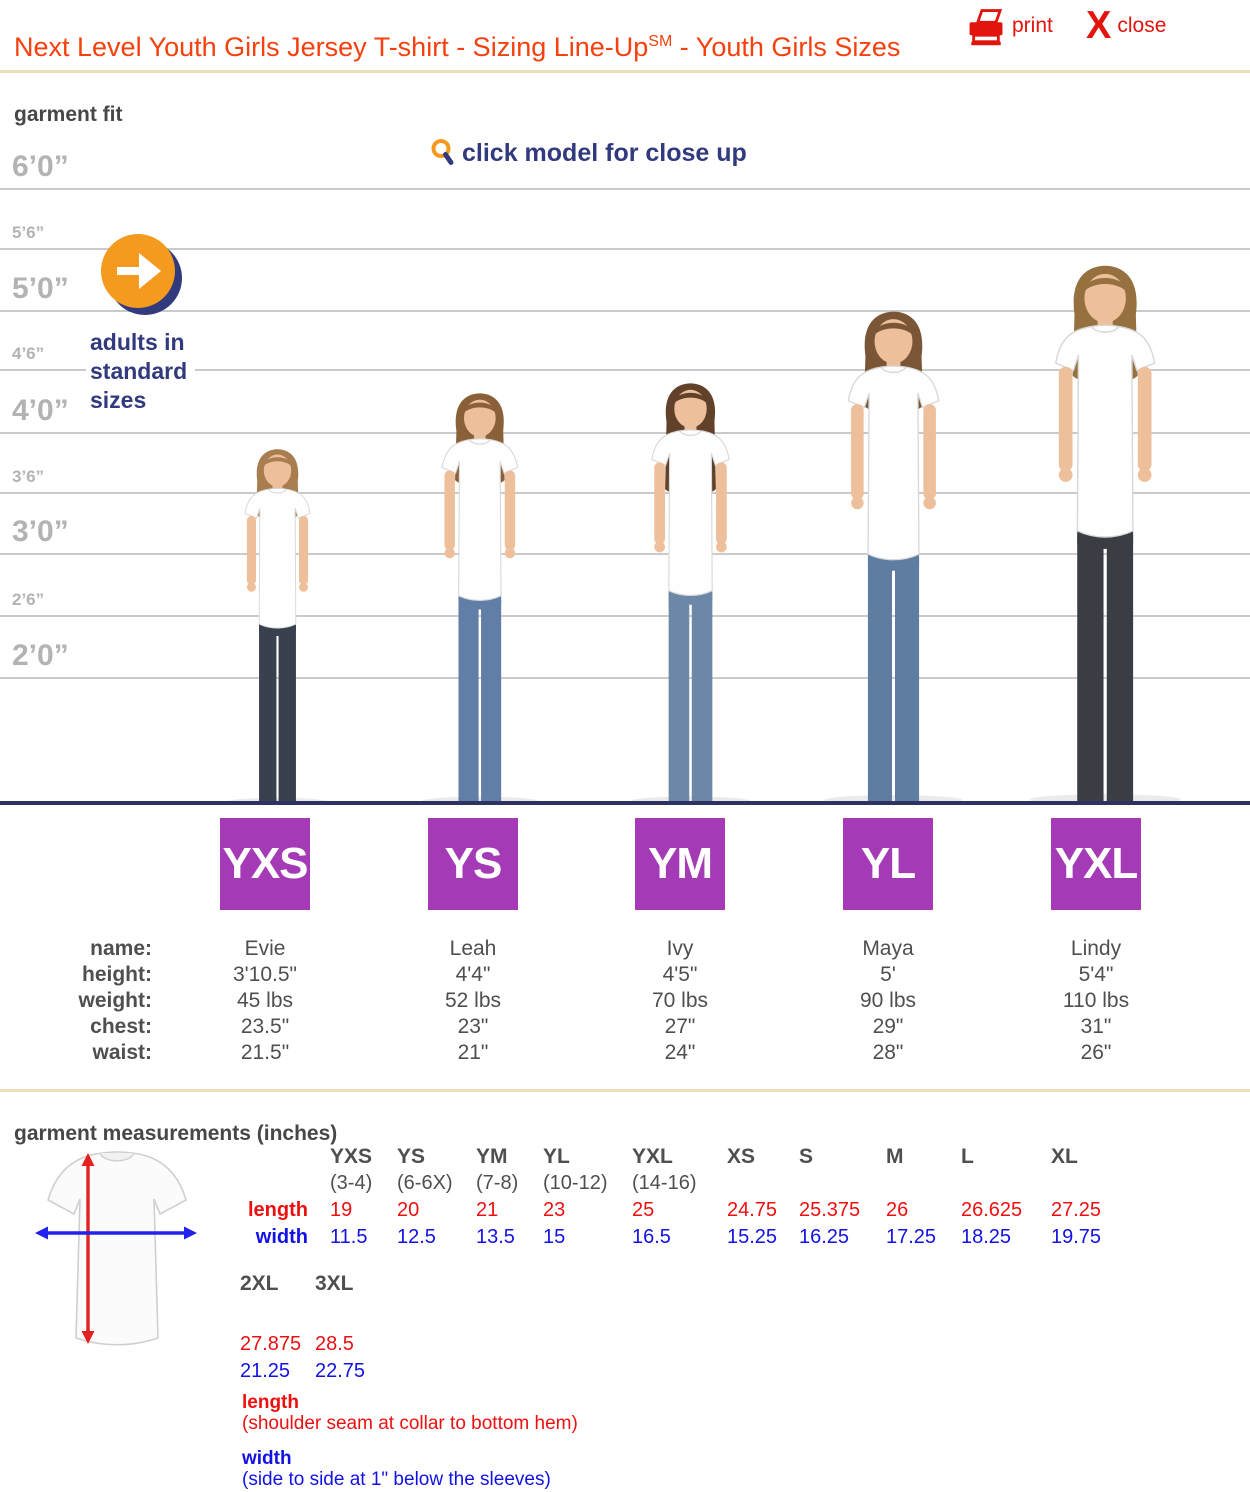 This screenshot has width=1250, height=1492. What do you see at coordinates (68, 115) in the screenshot?
I see `garment-fit-heading: garment fit` at bounding box center [68, 115].